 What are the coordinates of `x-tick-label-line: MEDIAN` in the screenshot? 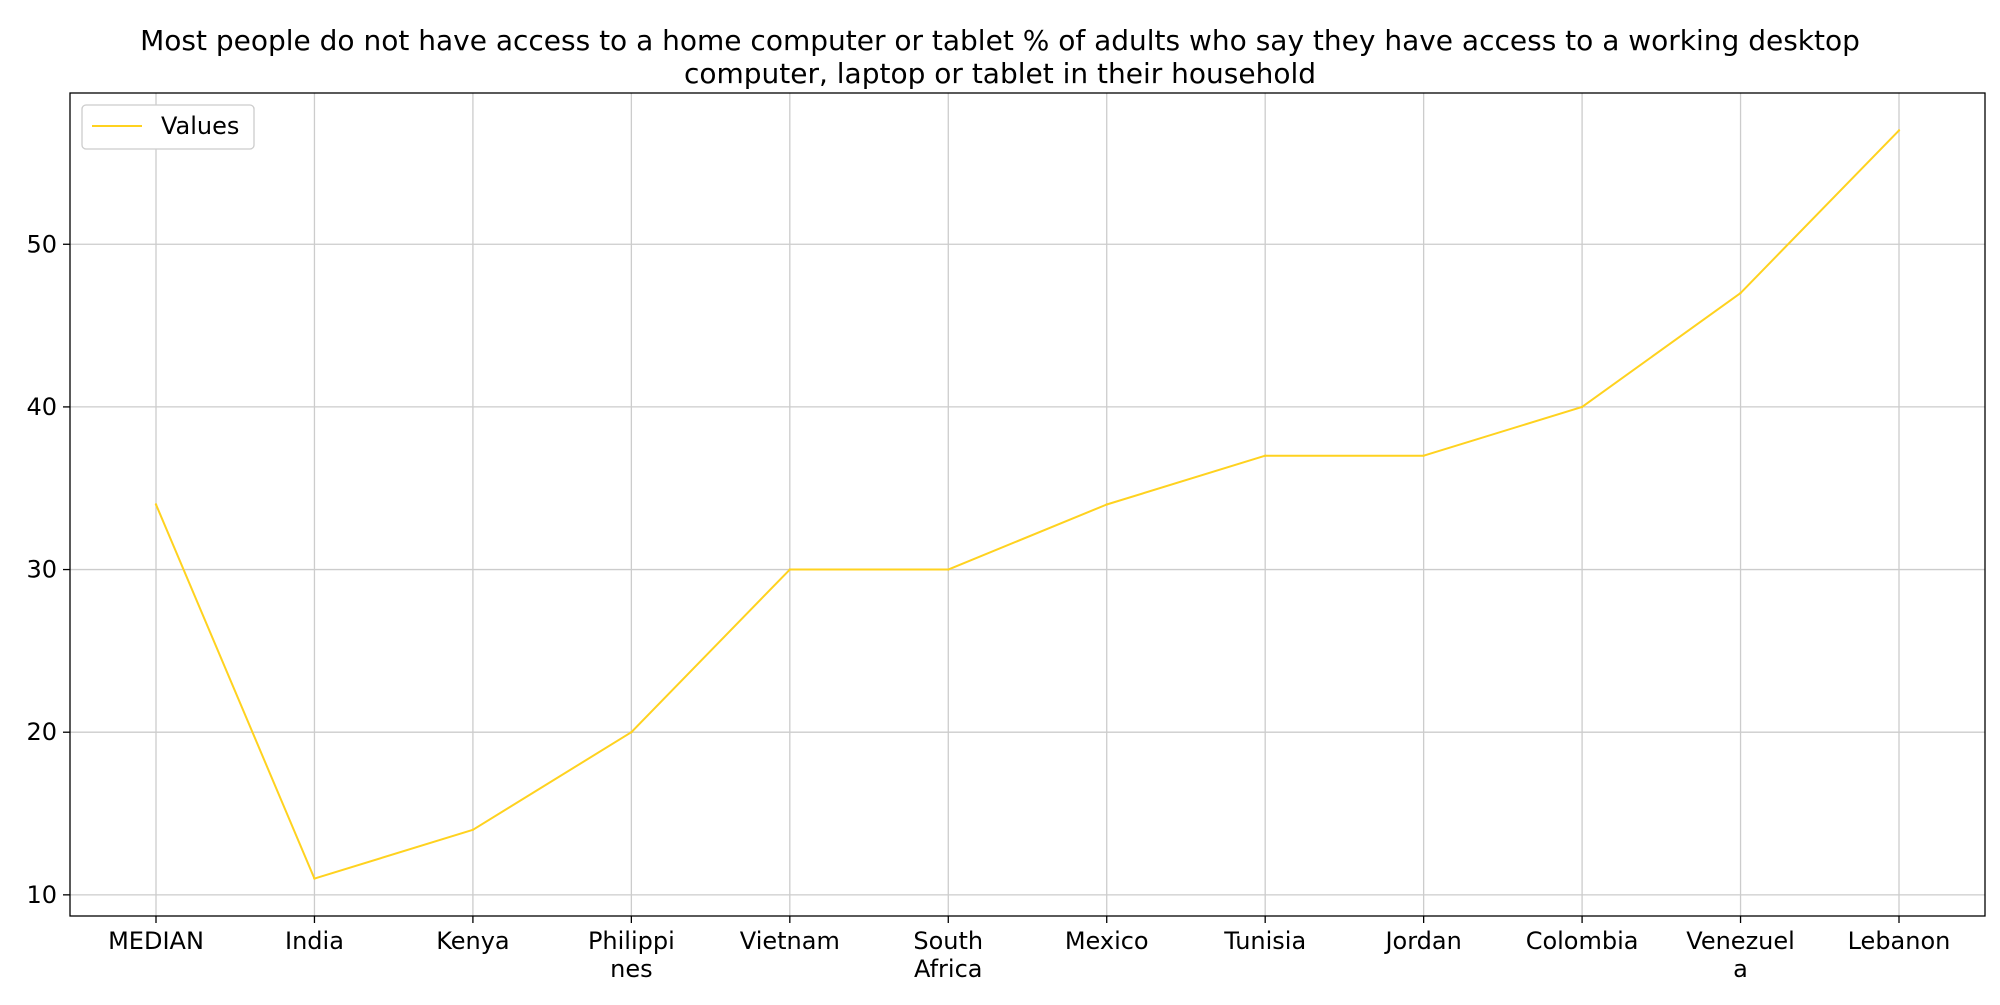 It's located at (156, 941).